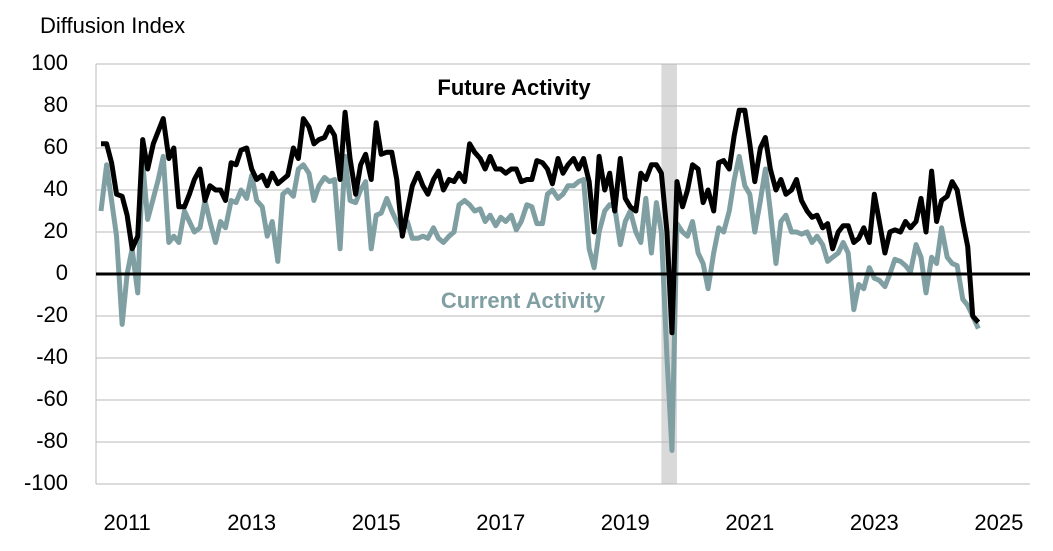  Describe the element at coordinates (46, 482) in the screenshot. I see `y-tick-label: -100` at that location.